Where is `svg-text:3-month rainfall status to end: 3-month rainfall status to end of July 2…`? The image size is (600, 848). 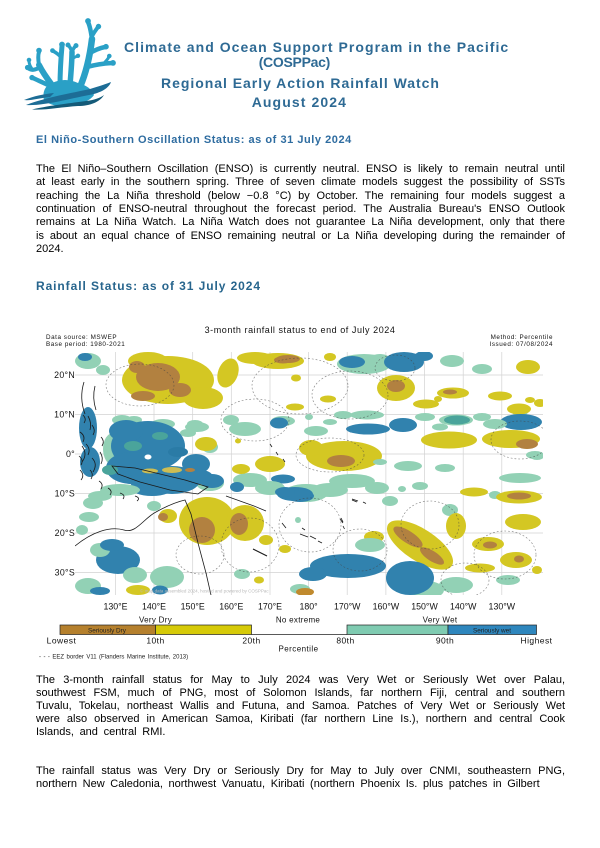
svg-text:3-month rainfall status to end: 3-month rainfall status to end of July 2… is located at coordinates (300, 330).